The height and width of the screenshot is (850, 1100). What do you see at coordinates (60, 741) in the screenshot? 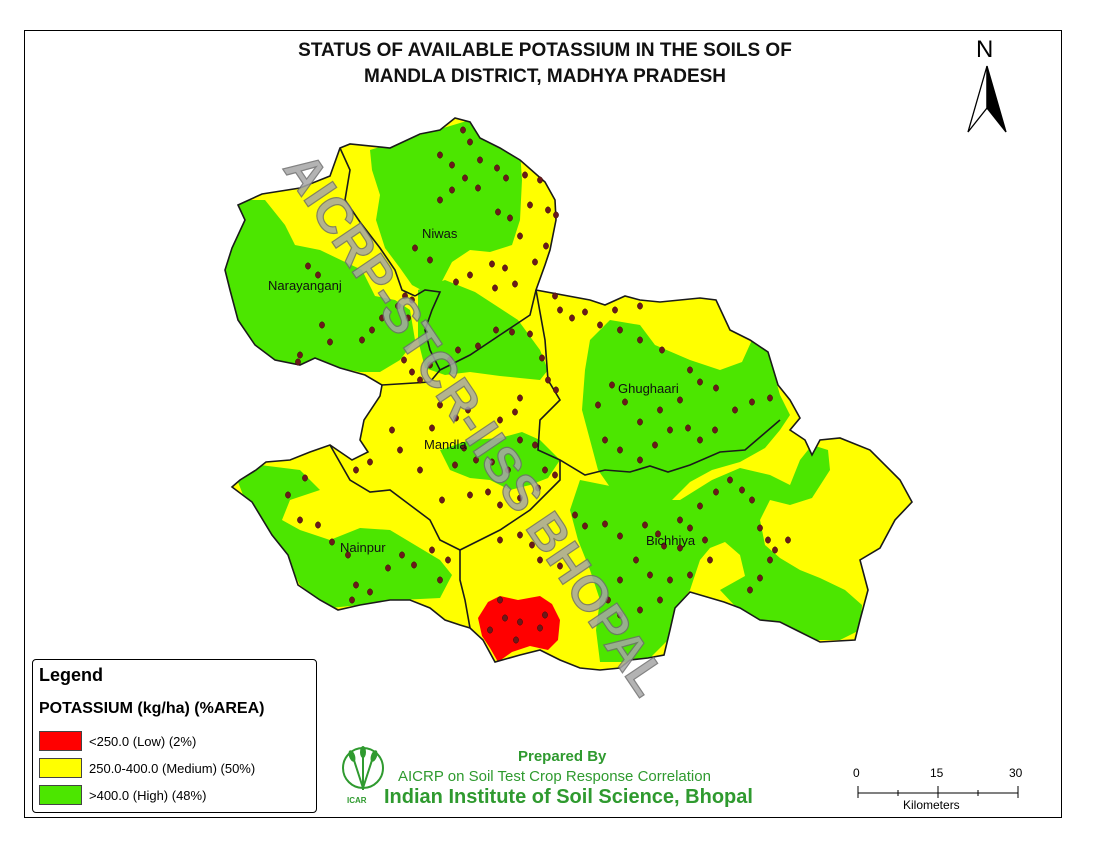
I see `legend-swatch-low` at bounding box center [60, 741].